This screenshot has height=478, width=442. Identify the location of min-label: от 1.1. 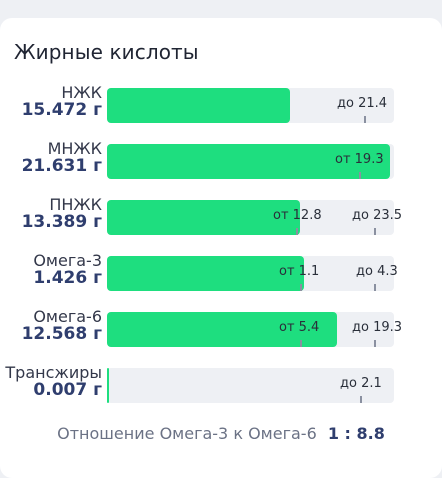
(299, 271).